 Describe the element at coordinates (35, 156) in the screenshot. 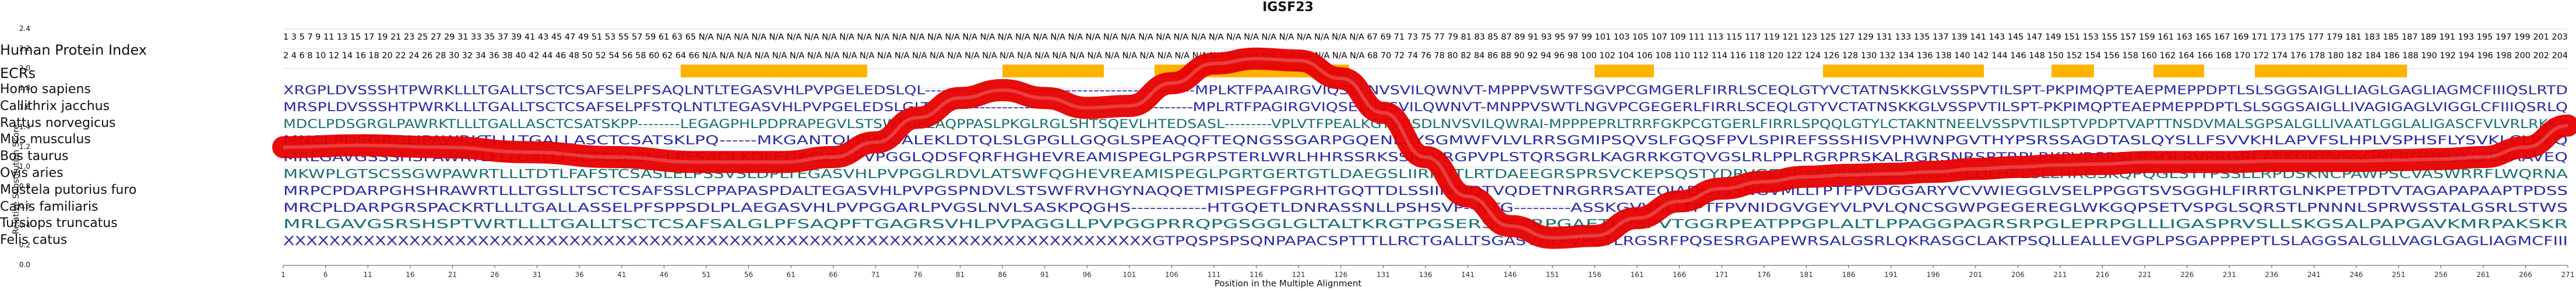

I see `species-name: Bos taurus` at that location.